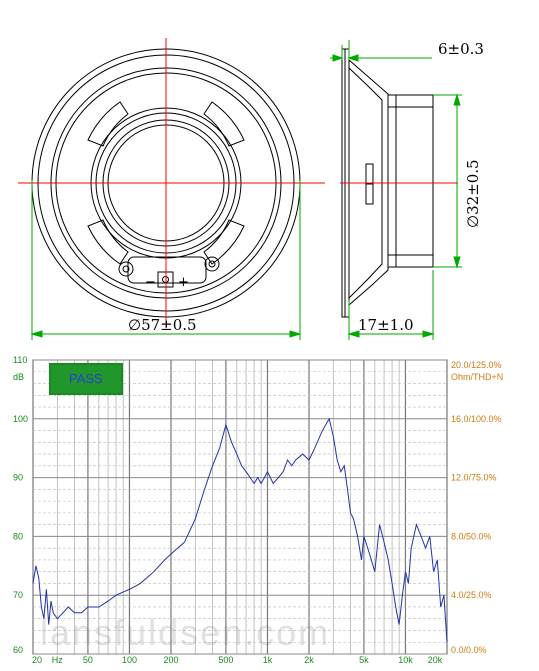  I want to click on y-tick-label: 70, so click(18, 595).